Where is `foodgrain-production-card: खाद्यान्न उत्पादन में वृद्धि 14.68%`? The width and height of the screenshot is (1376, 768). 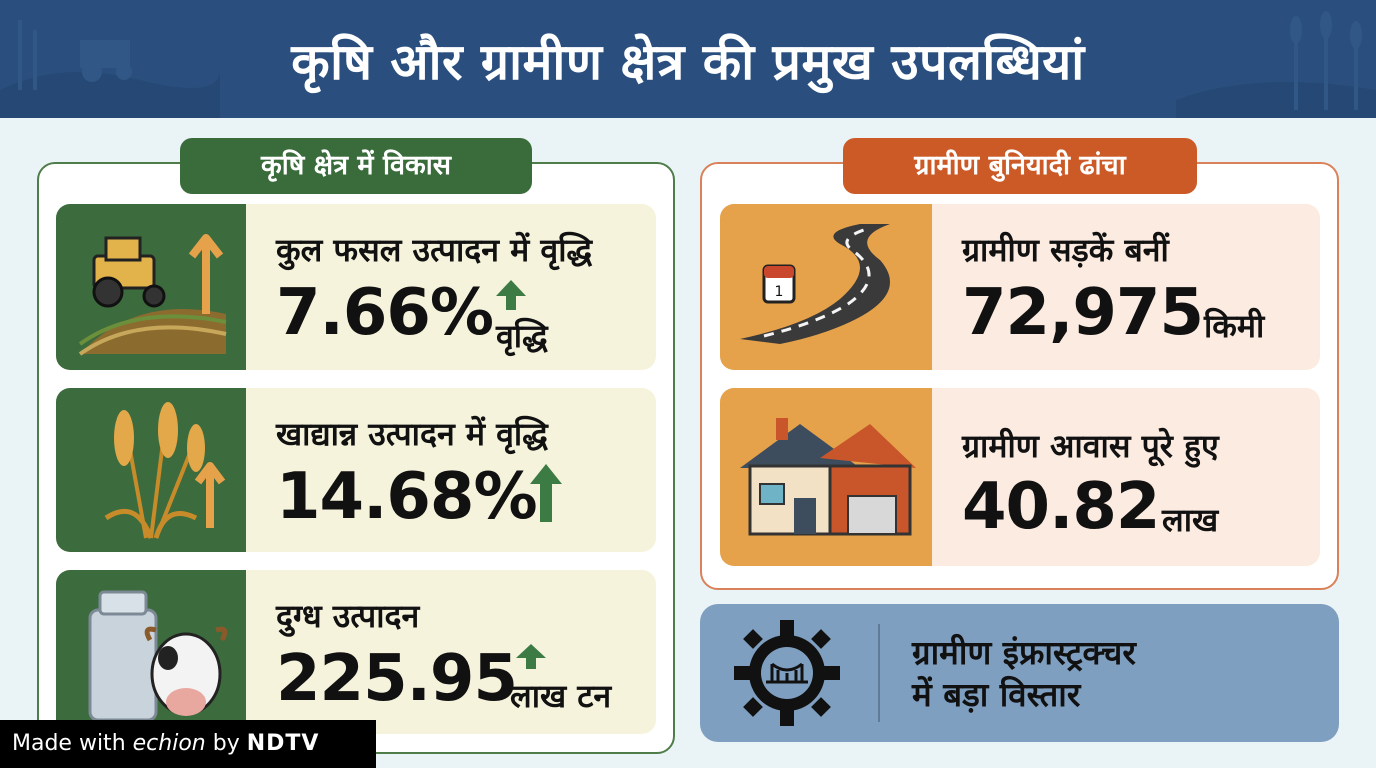 foodgrain-production-card: खाद्यान्न उत्पादन में वृद्धि 14.68% is located at coordinates (356, 470).